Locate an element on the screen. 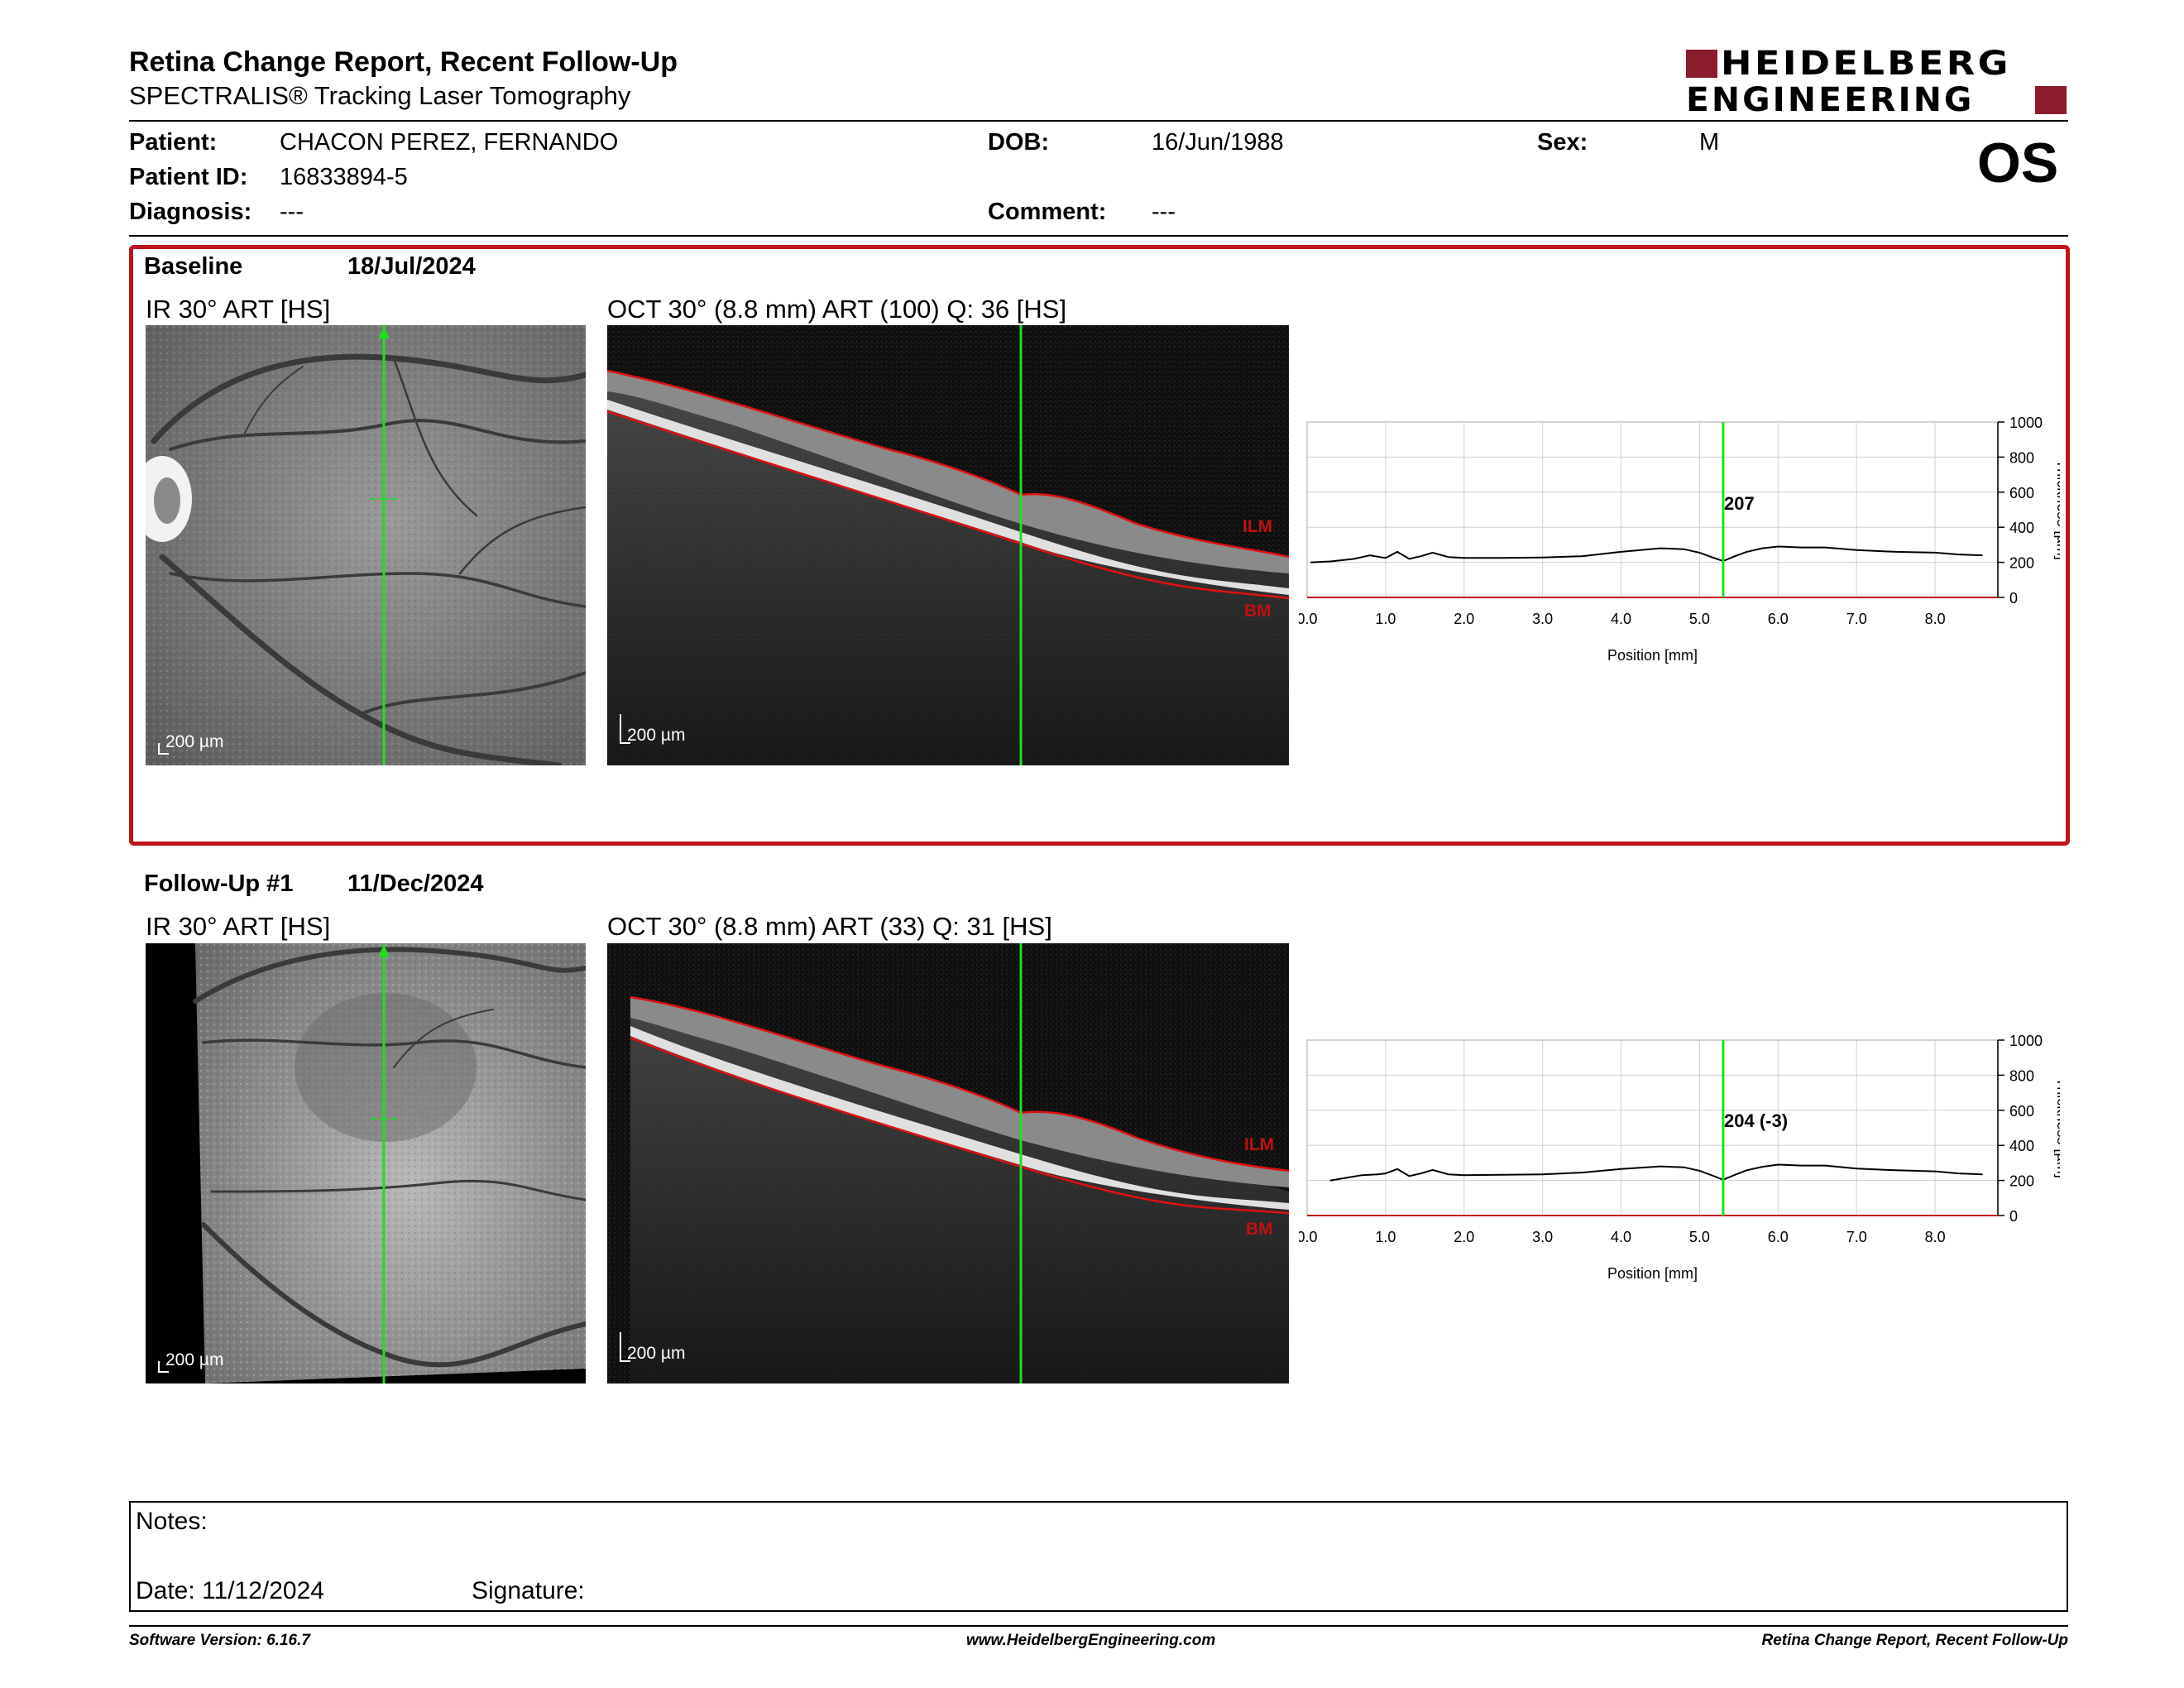 The width and height of the screenshot is (2184, 1688). comment-value: --- is located at coordinates (1164, 212).